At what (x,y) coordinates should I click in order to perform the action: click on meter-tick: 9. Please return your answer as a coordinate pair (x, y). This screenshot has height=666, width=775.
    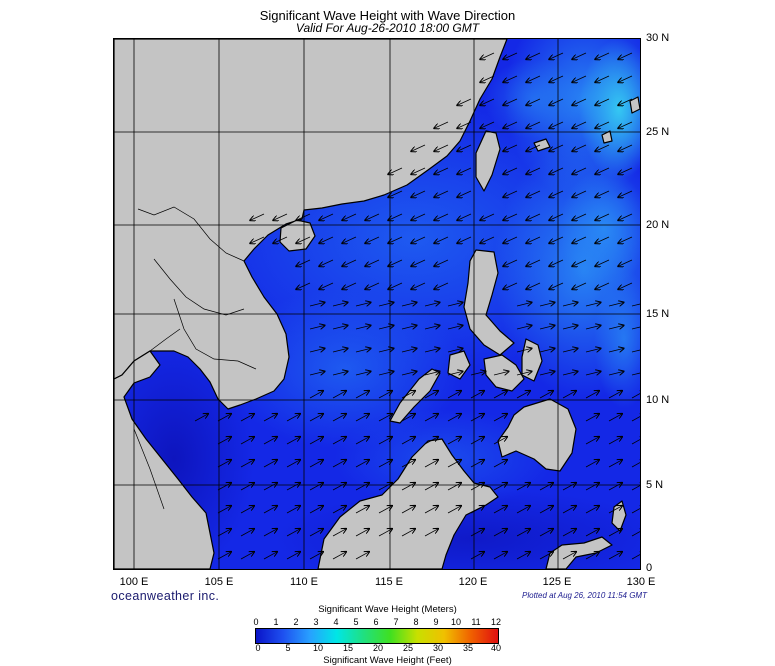
    Looking at the image, I should click on (436, 622).